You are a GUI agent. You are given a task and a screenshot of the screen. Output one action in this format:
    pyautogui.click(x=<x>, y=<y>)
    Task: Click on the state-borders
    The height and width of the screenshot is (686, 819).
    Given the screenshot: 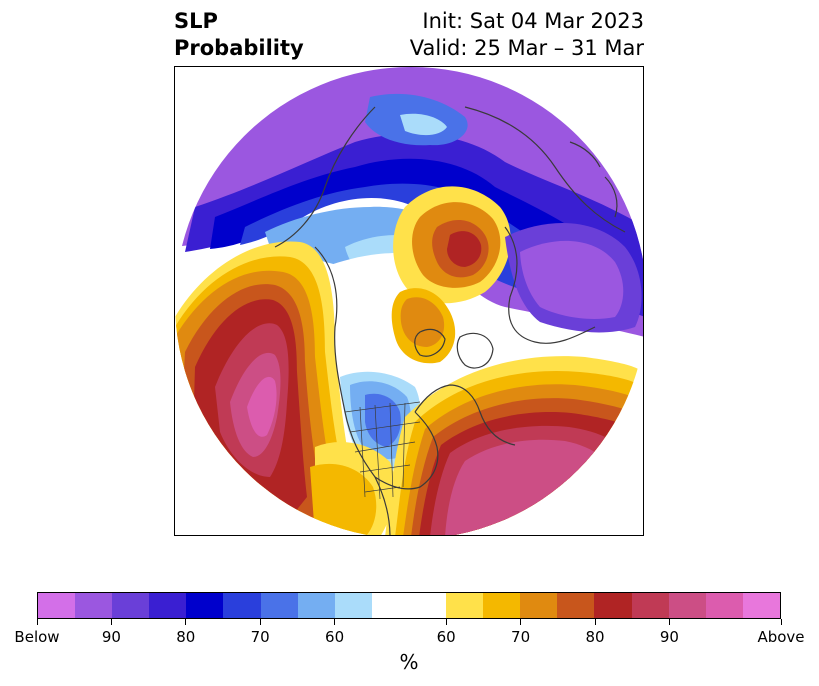 What is the action you would take?
    pyautogui.click(x=382, y=450)
    